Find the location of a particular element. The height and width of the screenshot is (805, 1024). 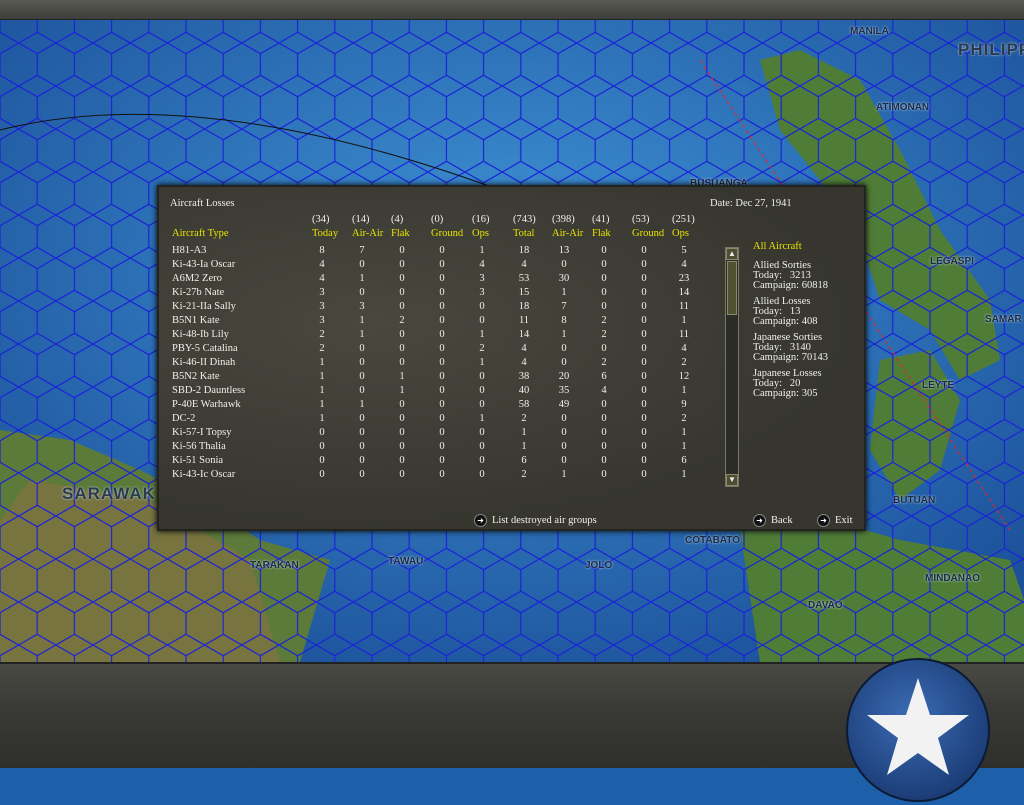

table-row: Ki-57-I Topsy 0 0 0 0 0 1 0 0 0 1 is located at coordinates (439, 434).